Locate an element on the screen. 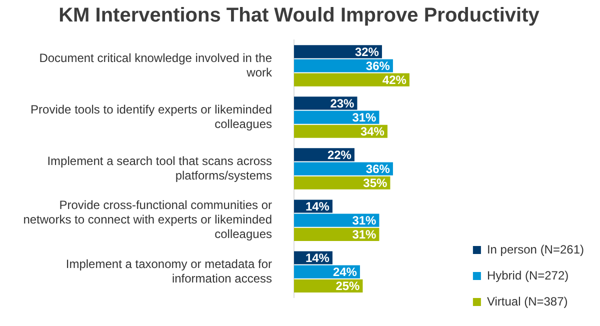 The height and width of the screenshot is (326, 600). data-label: 34% is located at coordinates (372, 131).